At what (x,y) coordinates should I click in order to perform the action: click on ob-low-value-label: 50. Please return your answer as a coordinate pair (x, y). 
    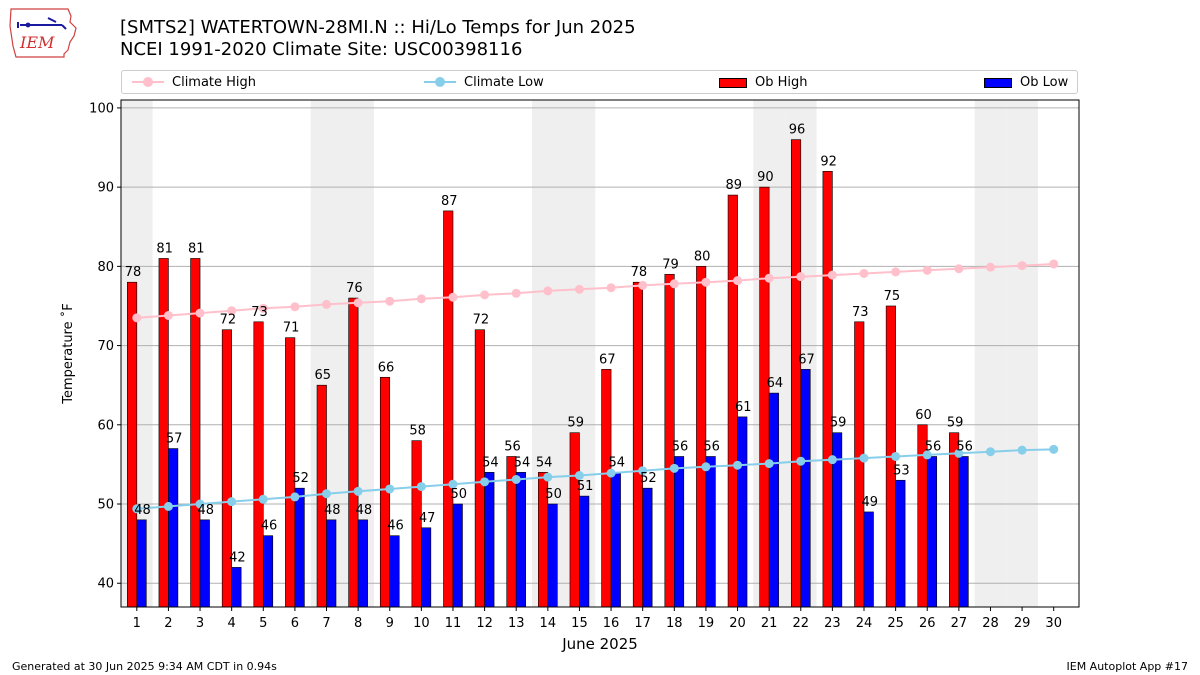
    Looking at the image, I should click on (553, 494).